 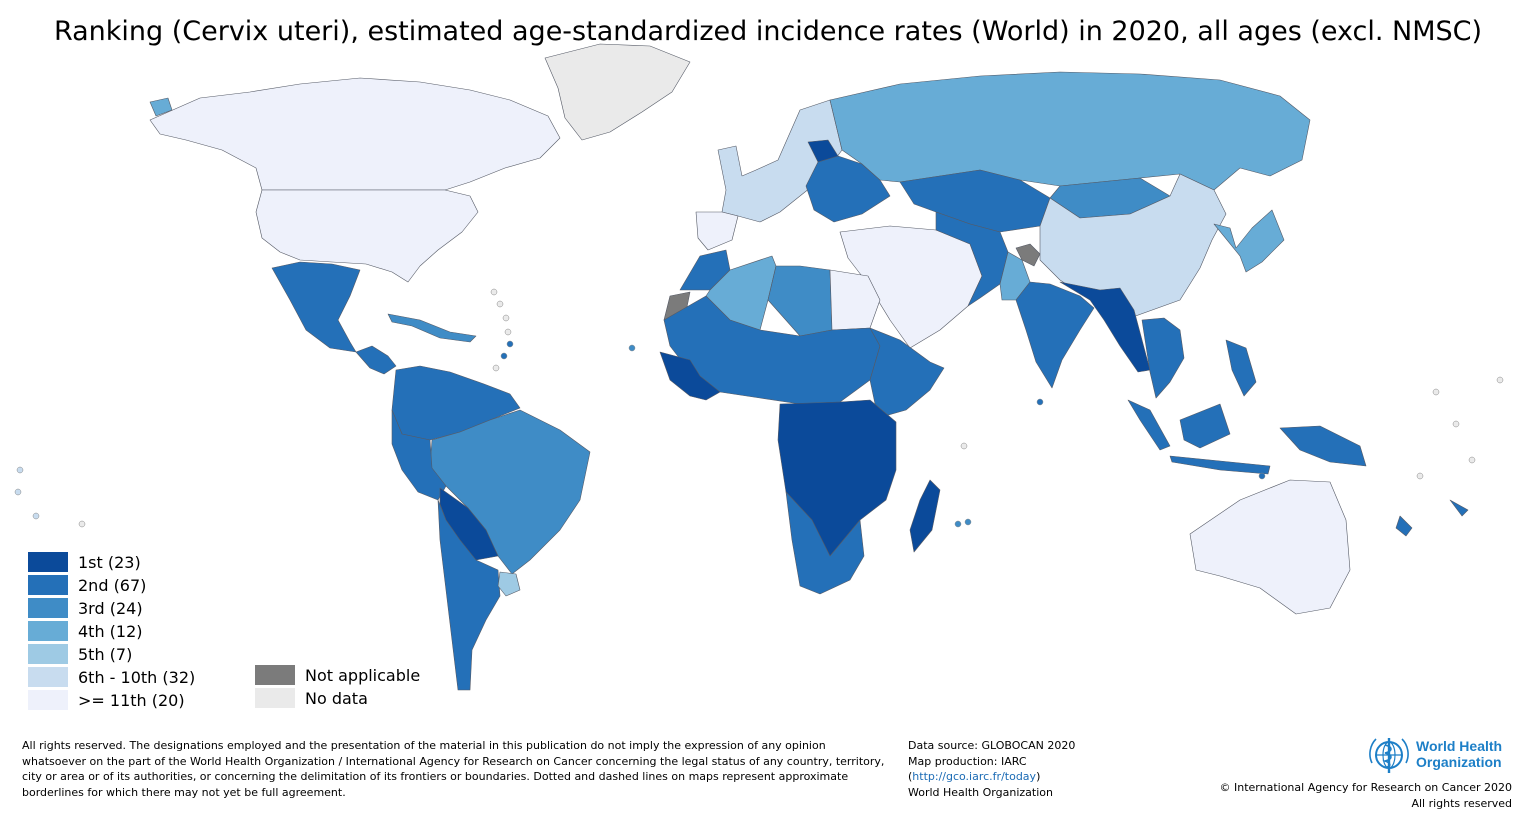 I want to click on gco-link: http://gco.iarc.fr/today, so click(x=974, y=777).